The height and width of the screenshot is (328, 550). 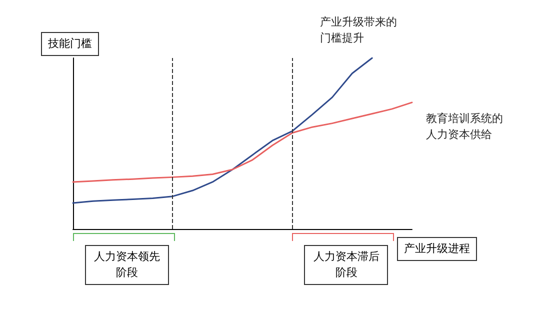 I want to click on x-axis-title: 产业升级进程, so click(x=437, y=249).